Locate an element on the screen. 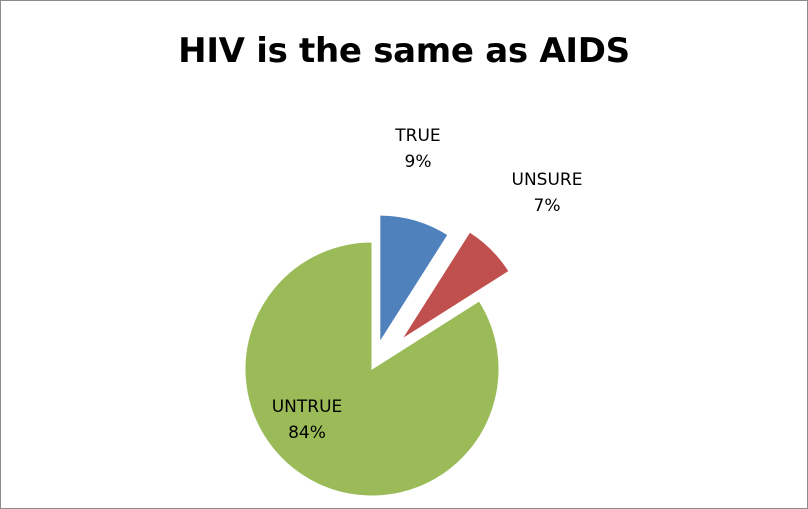 This screenshot has height=509, width=808. data-label-true: TRUE 9% is located at coordinates (417, 149).